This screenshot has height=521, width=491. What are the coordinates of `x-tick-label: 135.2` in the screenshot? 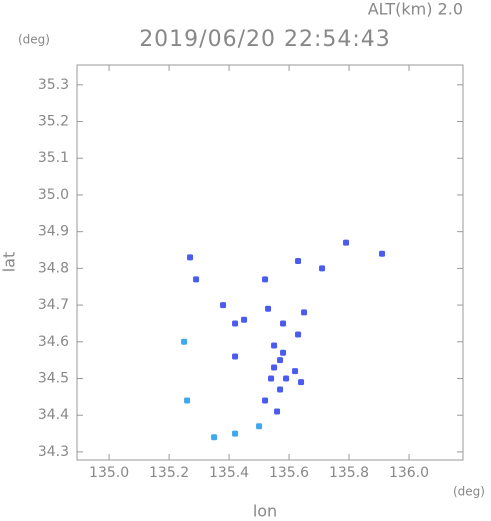 It's located at (169, 473).